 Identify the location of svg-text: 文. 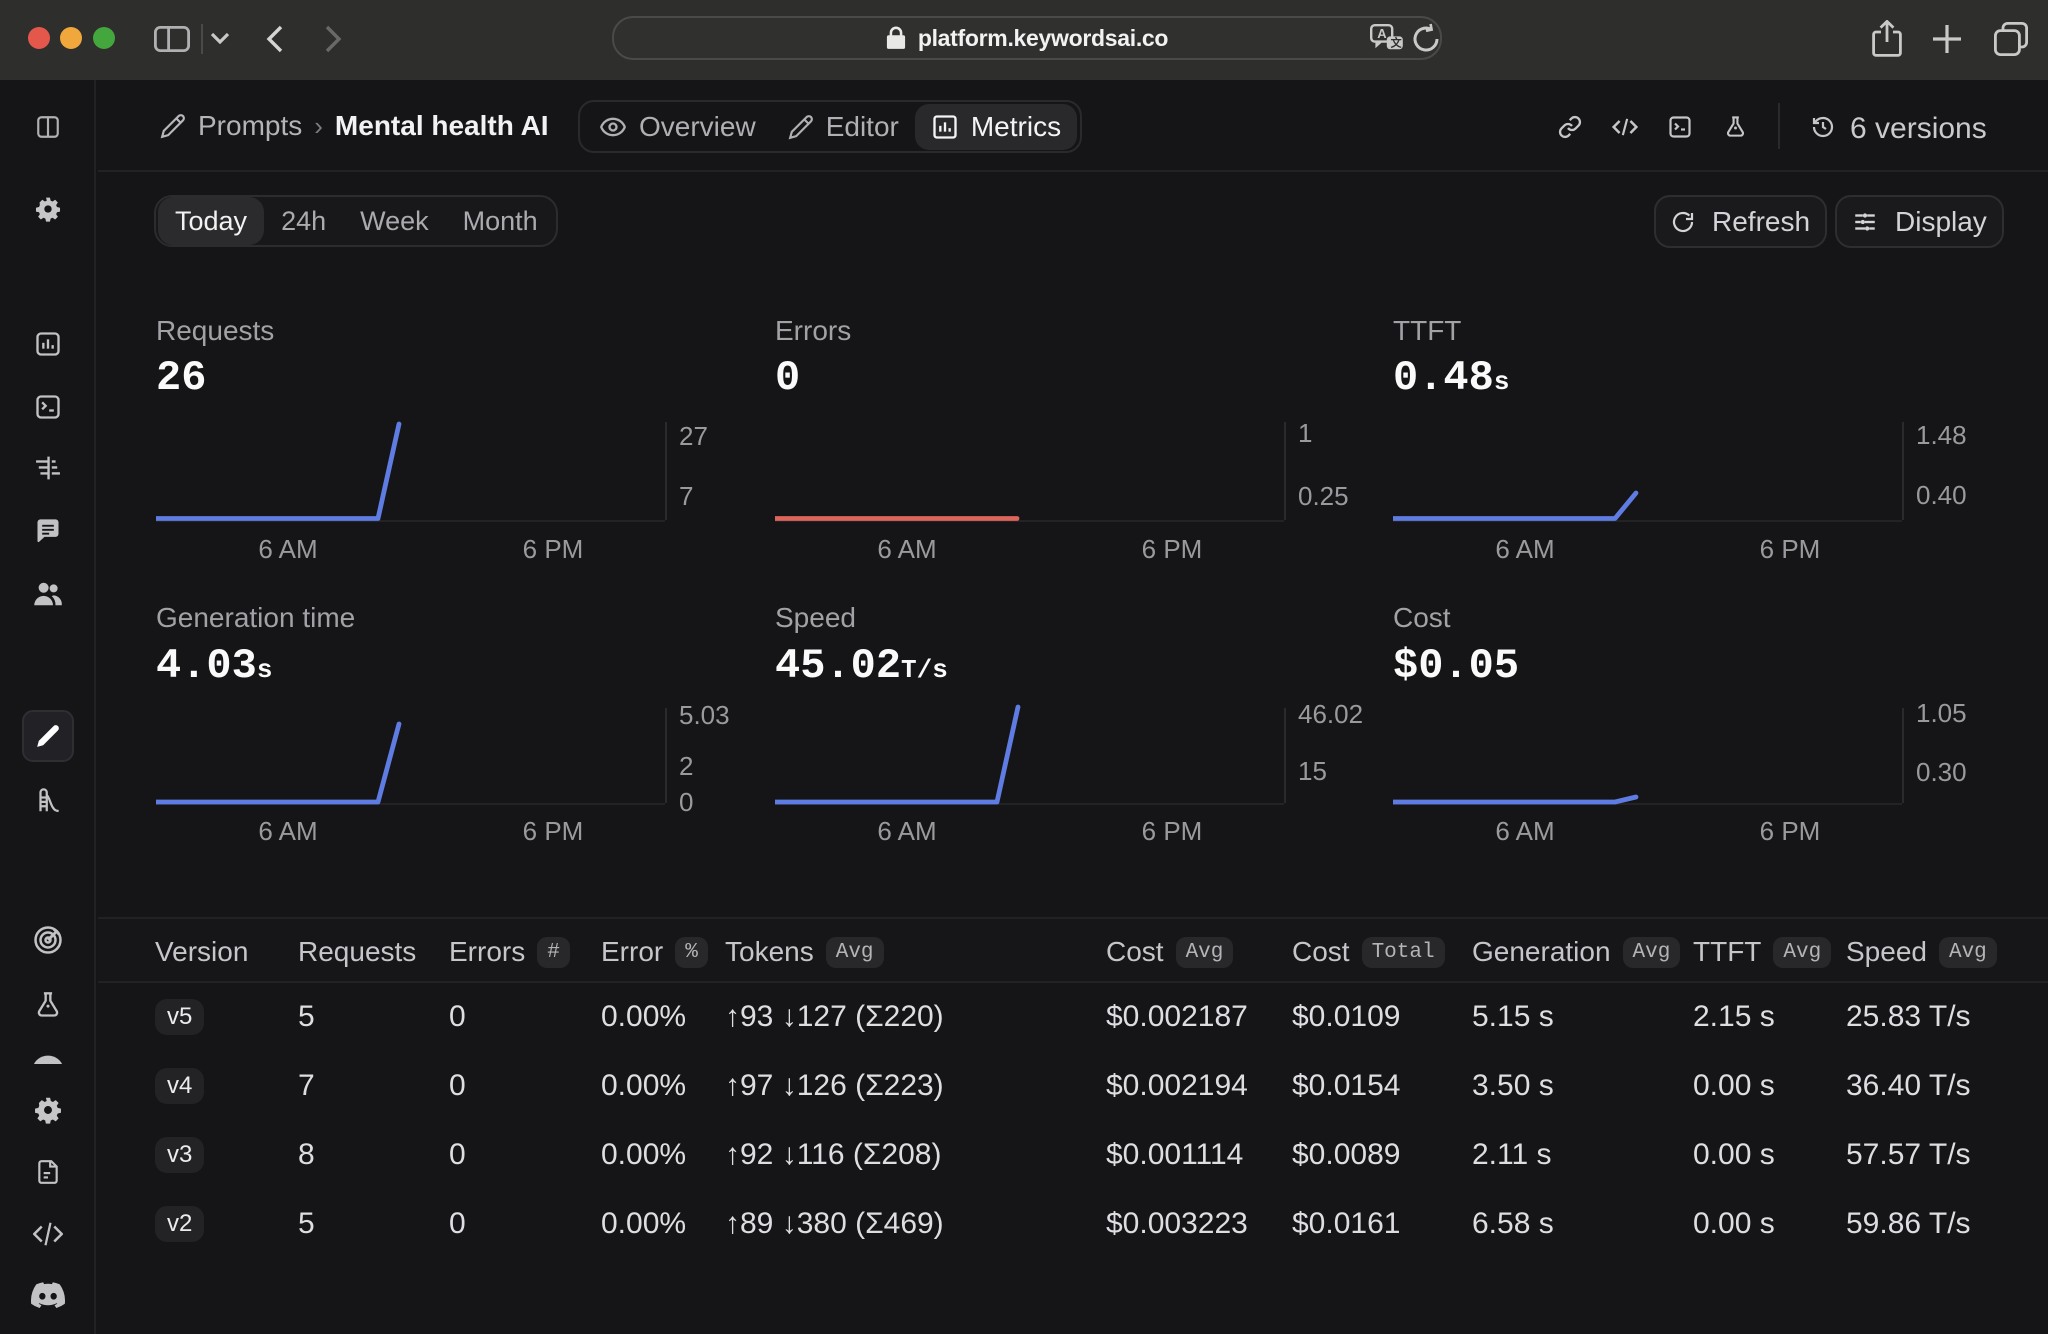
(1397, 43).